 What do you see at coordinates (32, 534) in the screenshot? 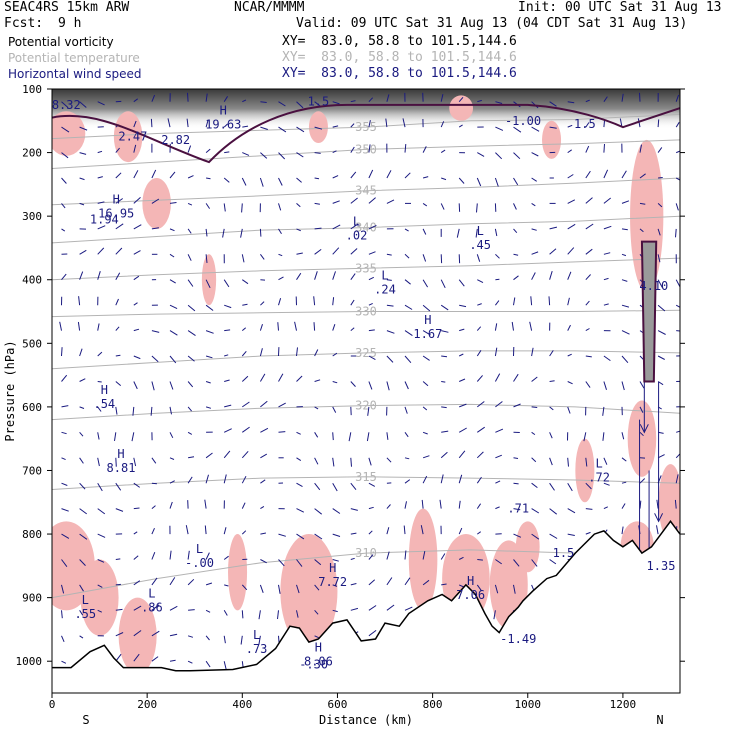
I see `y-tick-label: 800` at bounding box center [32, 534].